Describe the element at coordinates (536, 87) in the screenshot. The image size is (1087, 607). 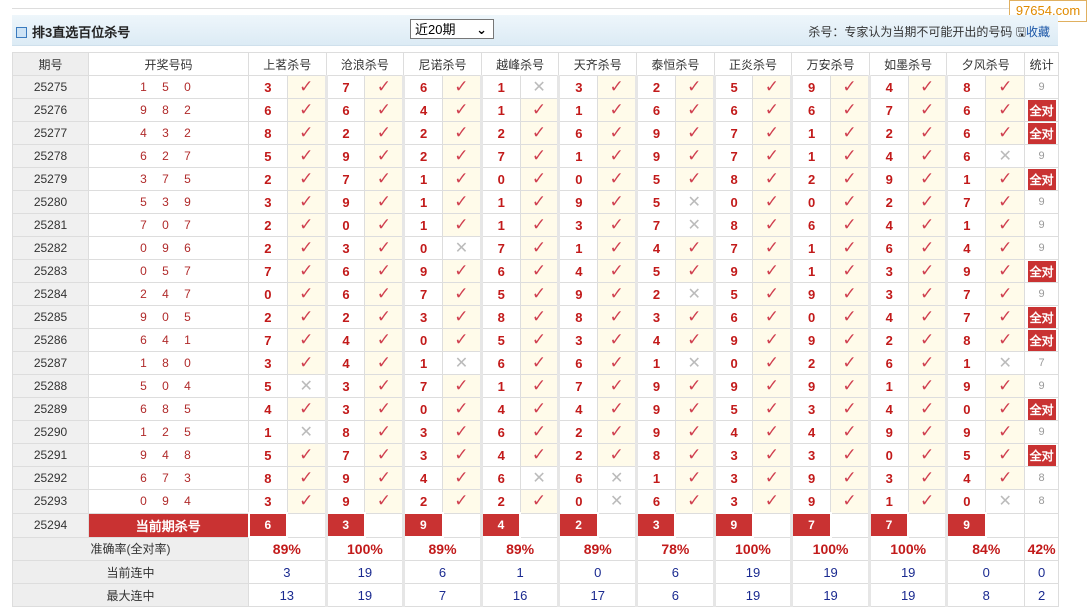
I see `table-row: 25275 1 5 0 3 ✓ 7 ✓ 6 ✓ 1 ✕ 3 ✓ 2 ✓ 5 ✓ 9 ✓ 4 ✓ 8 ✓ 9` at that location.